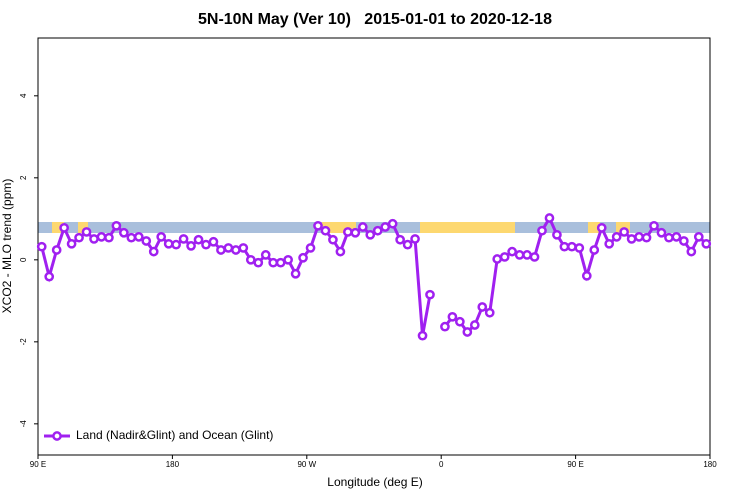 The width and height of the screenshot is (750, 500). What do you see at coordinates (23, 424) in the screenshot?
I see `y-tick-label: -4` at bounding box center [23, 424].